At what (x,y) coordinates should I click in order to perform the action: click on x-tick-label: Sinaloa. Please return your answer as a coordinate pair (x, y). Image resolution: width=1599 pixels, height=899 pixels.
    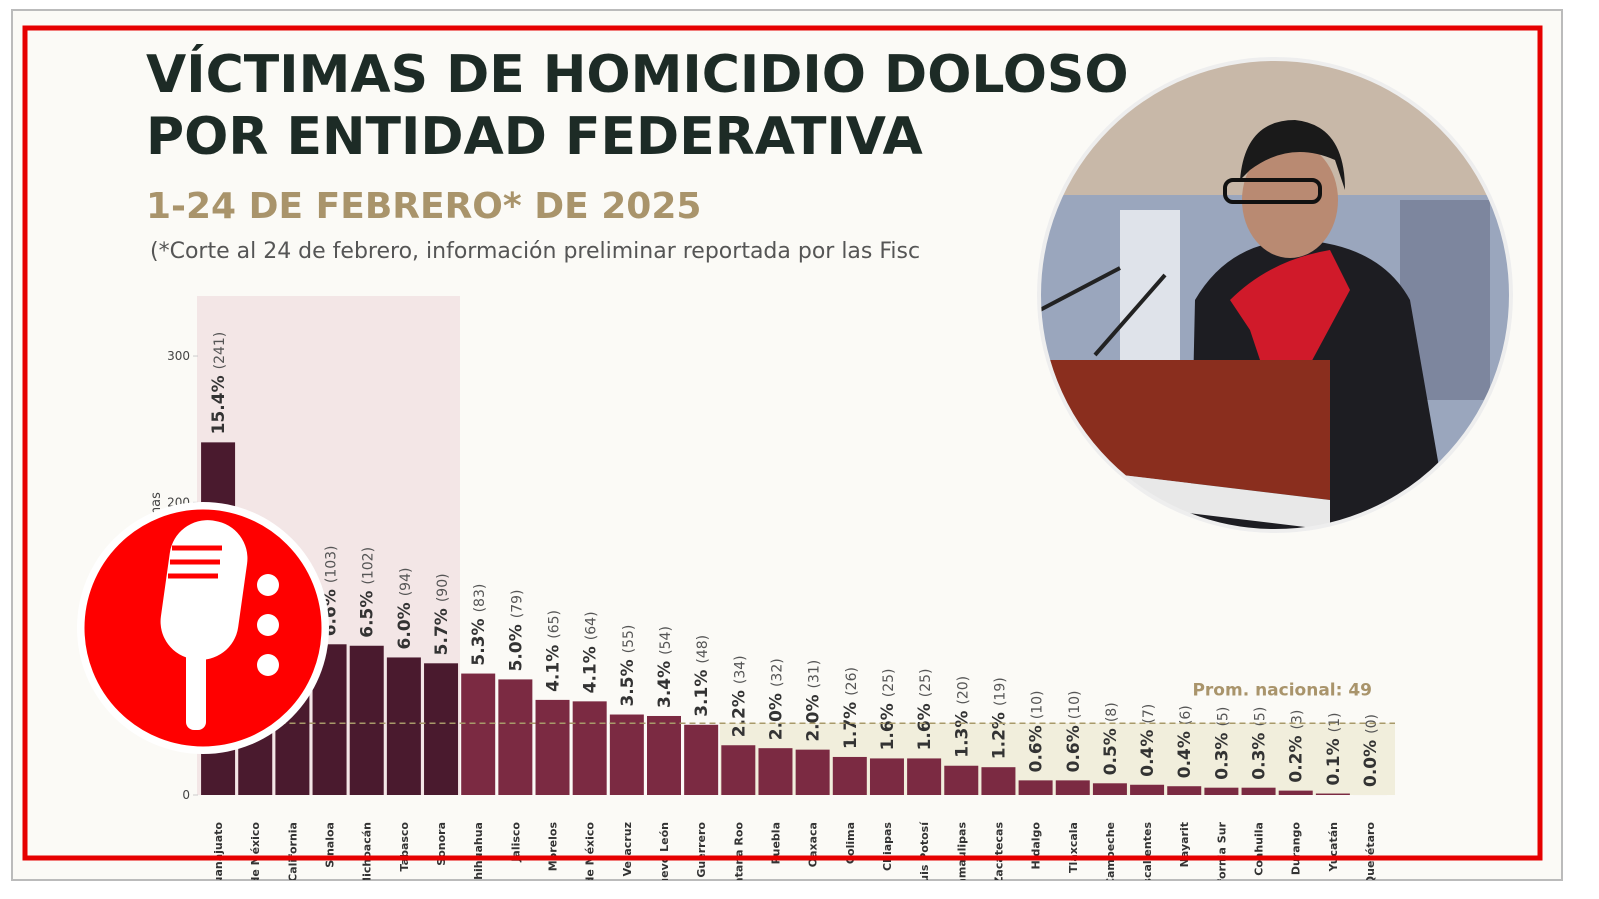
    Looking at the image, I should click on (330, 845).